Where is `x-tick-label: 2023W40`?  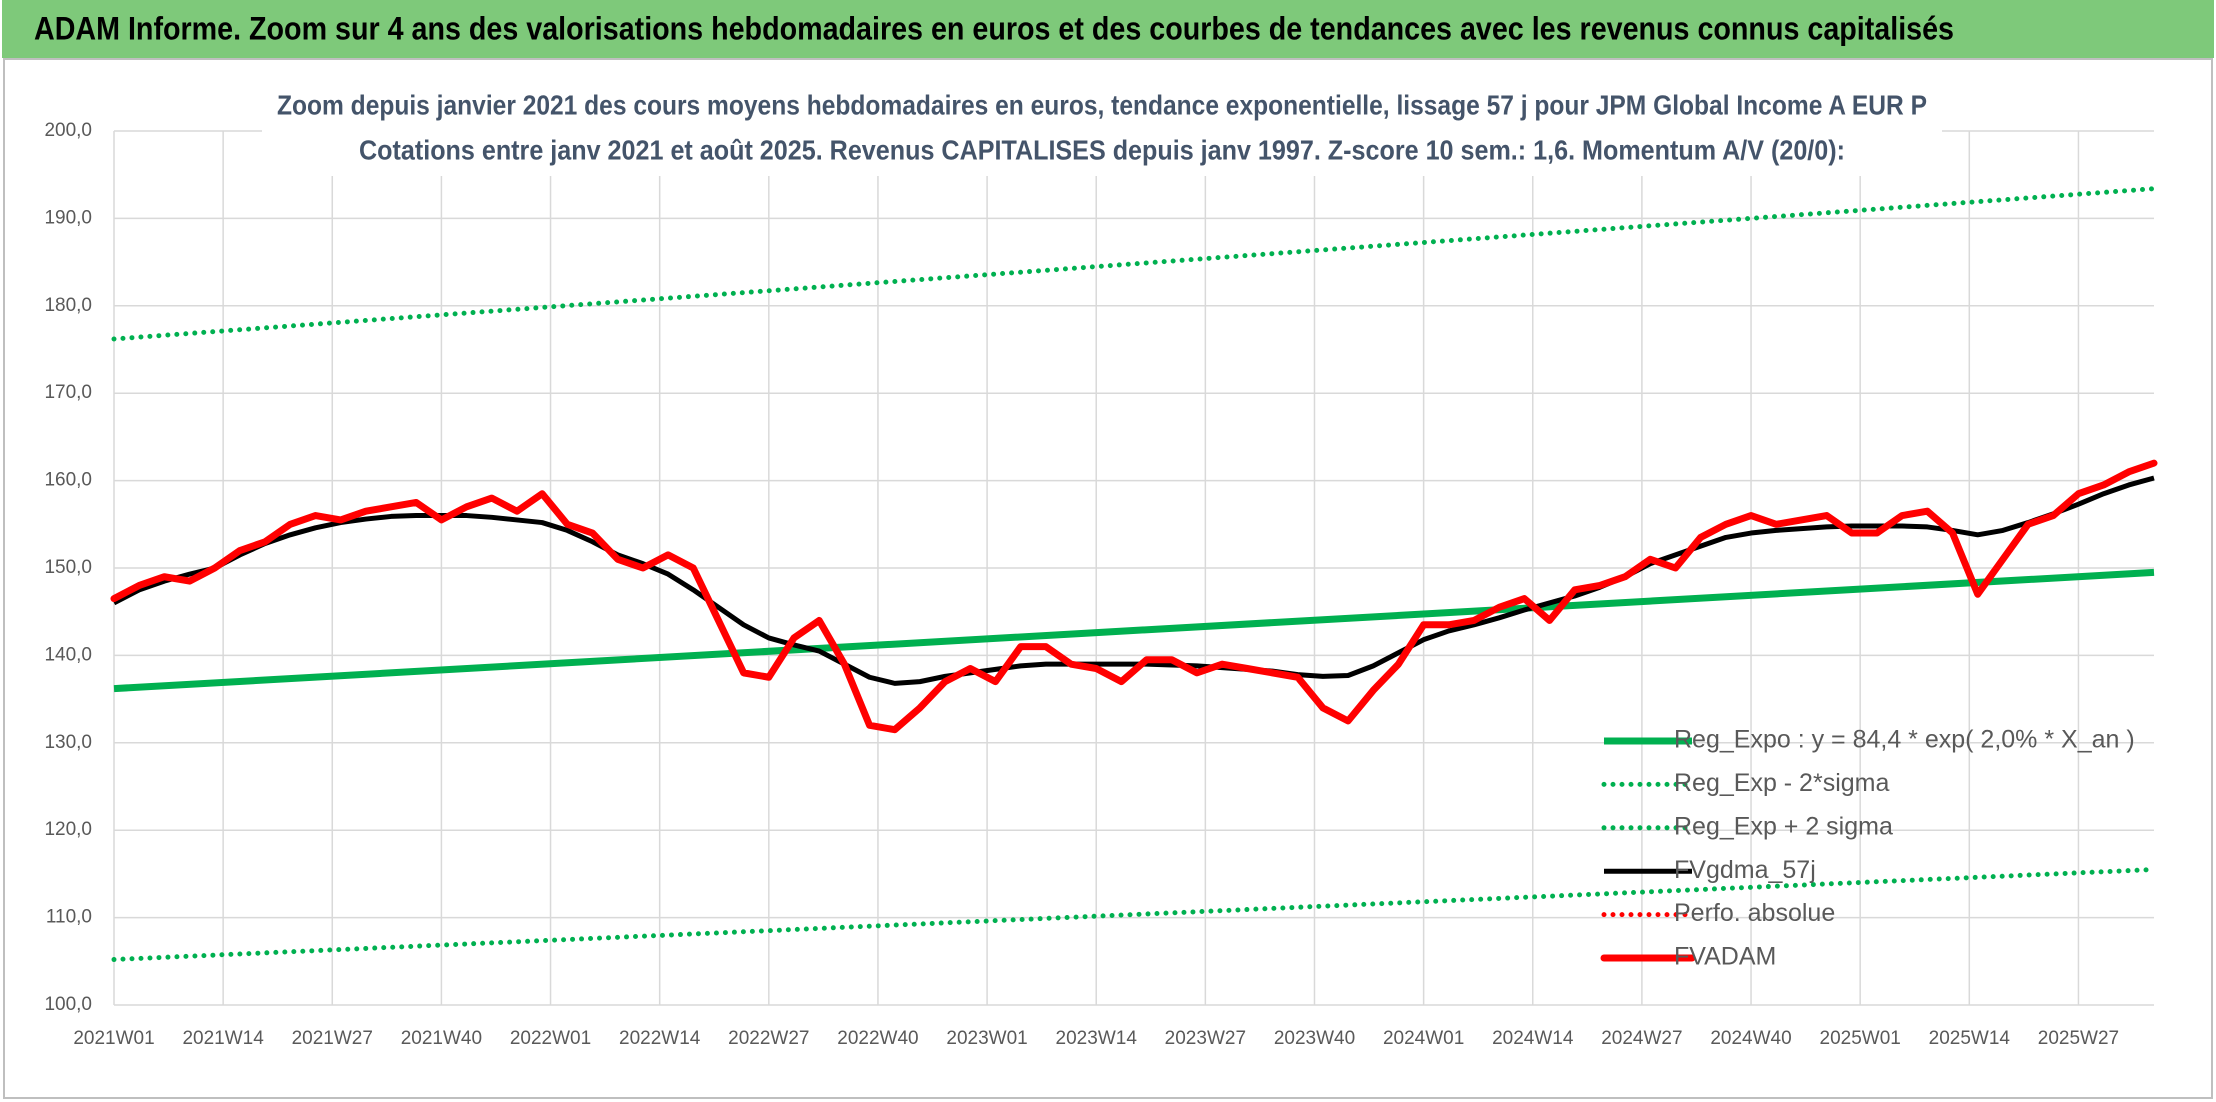 x-tick-label: 2023W40 is located at coordinates (1314, 1038).